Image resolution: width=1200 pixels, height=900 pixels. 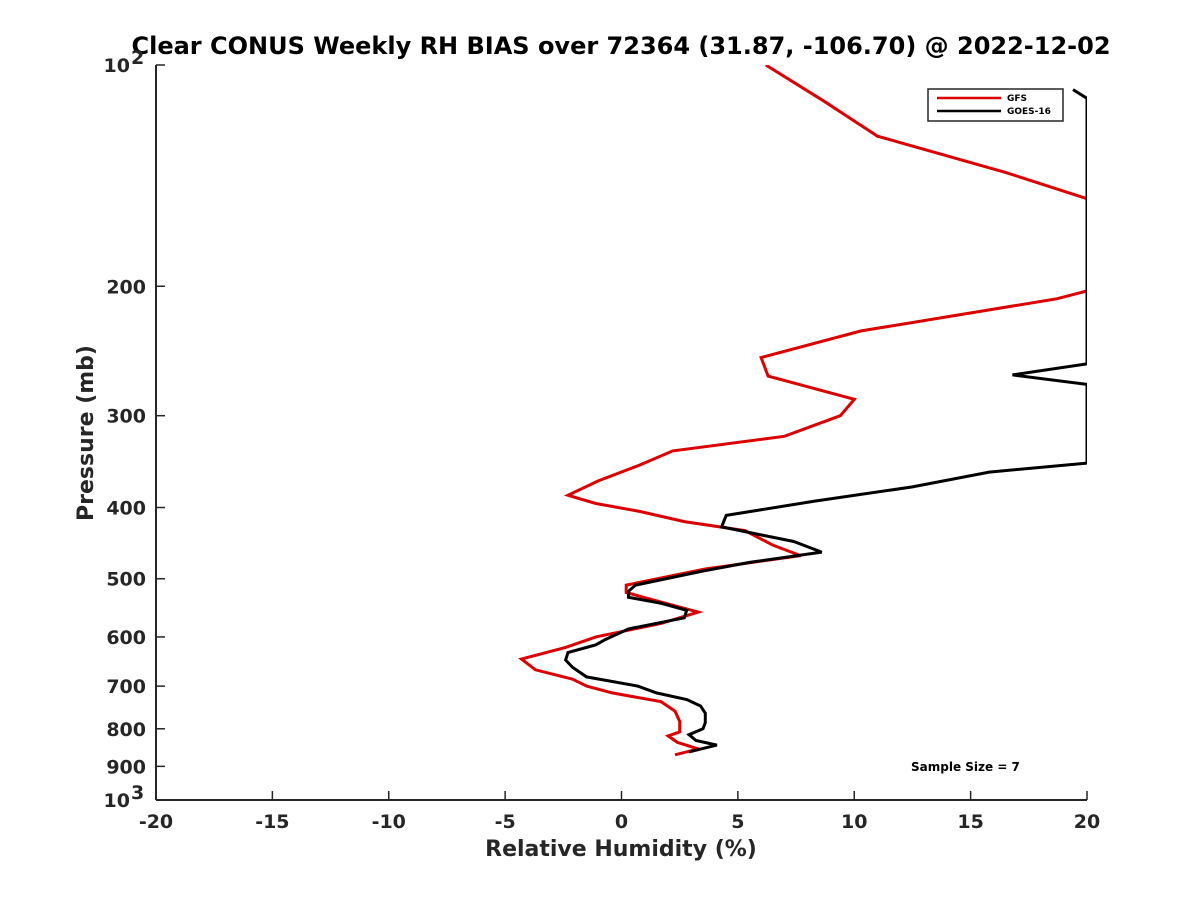 What do you see at coordinates (126, 687) in the screenshot?
I see `y-tick-label: 700` at bounding box center [126, 687].